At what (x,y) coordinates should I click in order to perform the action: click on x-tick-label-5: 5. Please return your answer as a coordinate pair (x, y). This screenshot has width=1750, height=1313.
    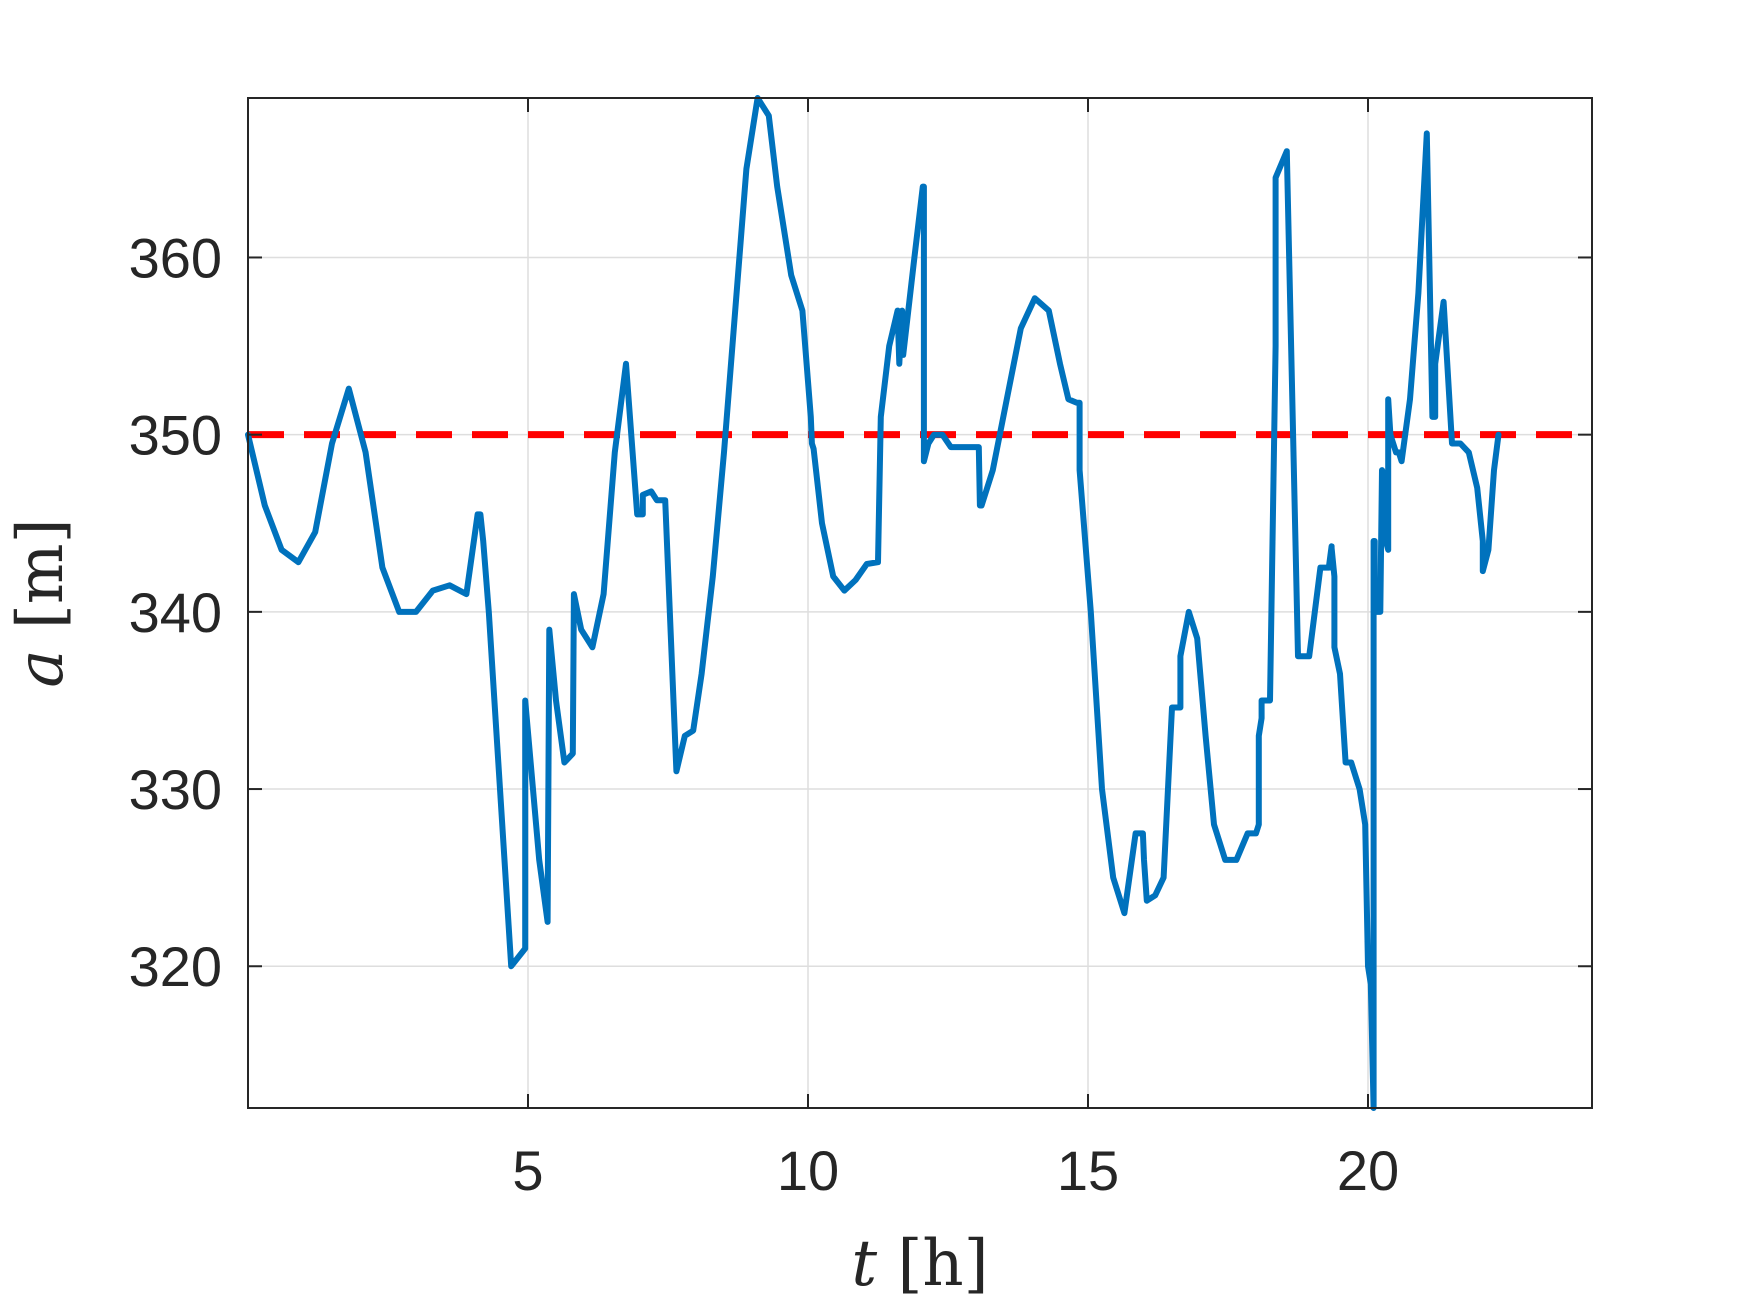
    Looking at the image, I should click on (527, 1170).